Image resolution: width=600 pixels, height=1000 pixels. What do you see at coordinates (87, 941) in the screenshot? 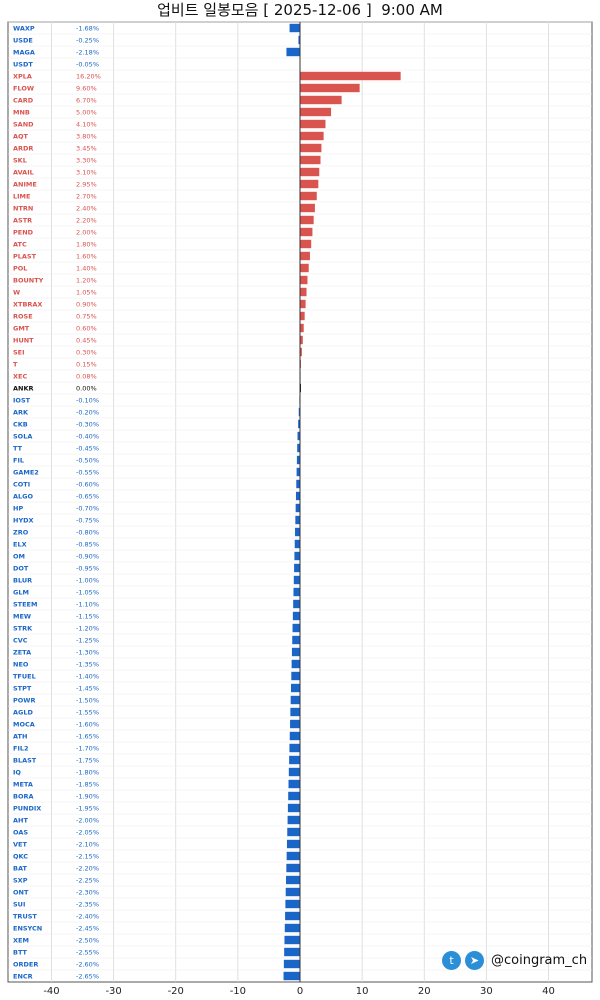
I see `data-label: -2.50%` at bounding box center [87, 941].